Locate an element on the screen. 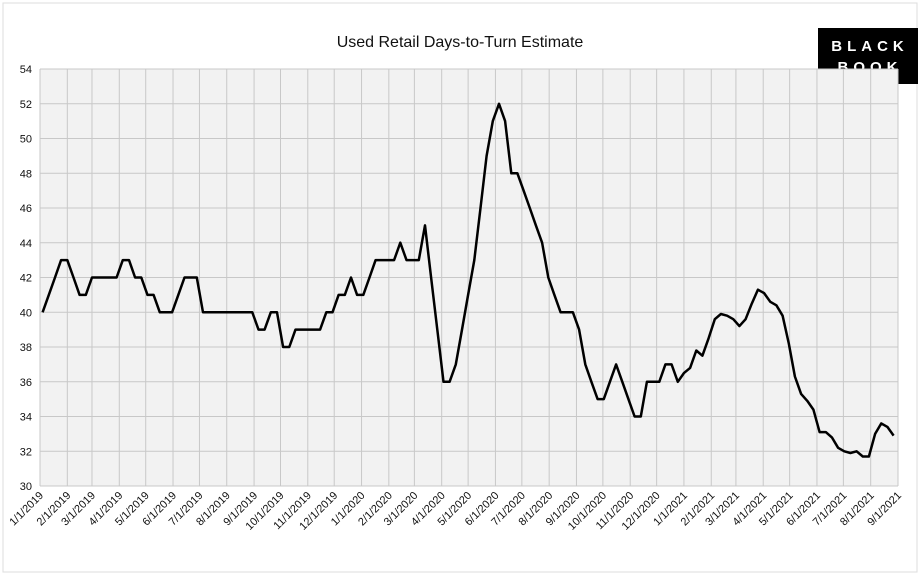 Image resolution: width=920 pixels, height=575 pixels. y-tick-label: 36 is located at coordinates (26, 383).